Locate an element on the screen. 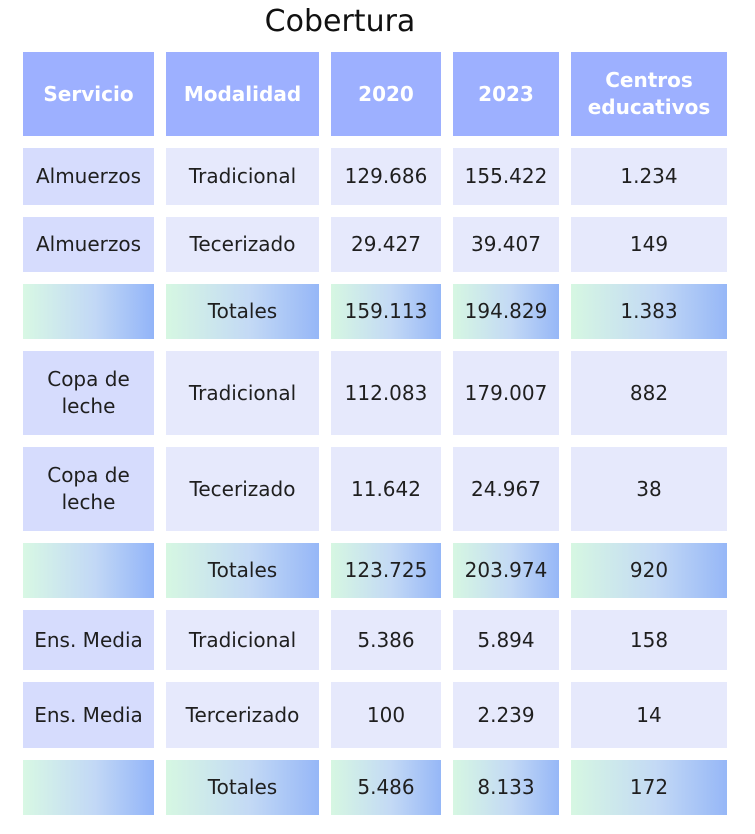 Image resolution: width=755 pixels, height=834 pixels. header-2023: 2023 is located at coordinates (506, 94).